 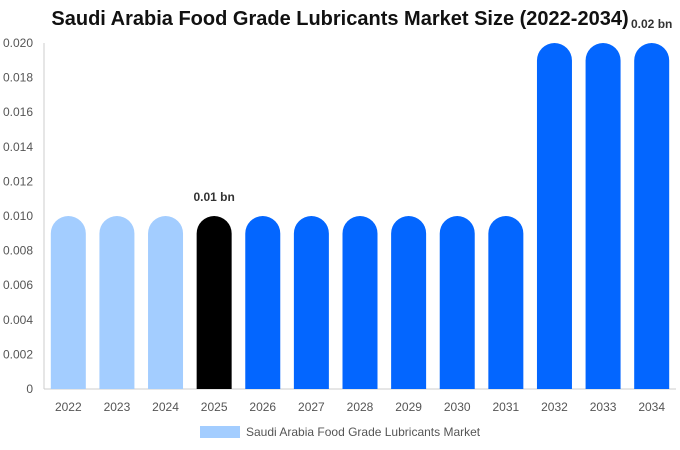 What do you see at coordinates (554, 216) in the screenshot?
I see `bar-2032` at bounding box center [554, 216].